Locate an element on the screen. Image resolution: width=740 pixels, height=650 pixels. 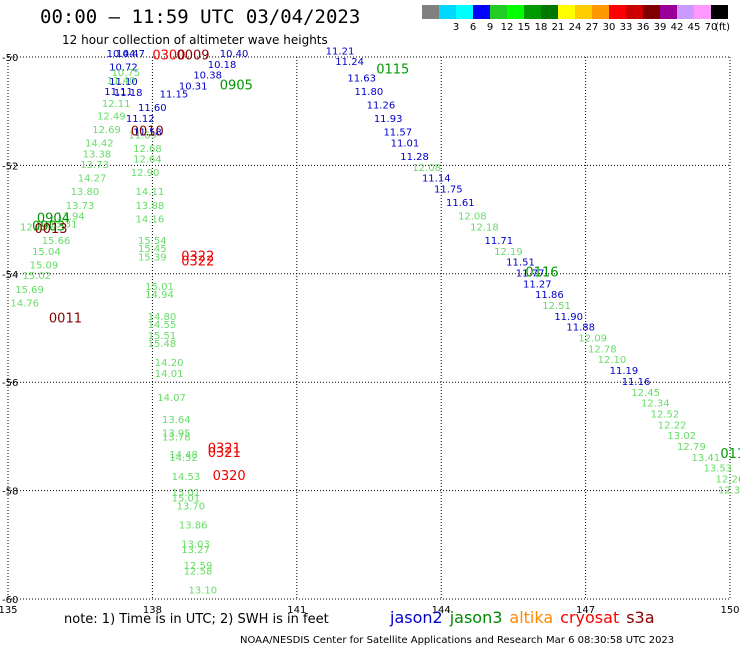
swh-value-label: 14.52 is located at coordinates (183, 458).